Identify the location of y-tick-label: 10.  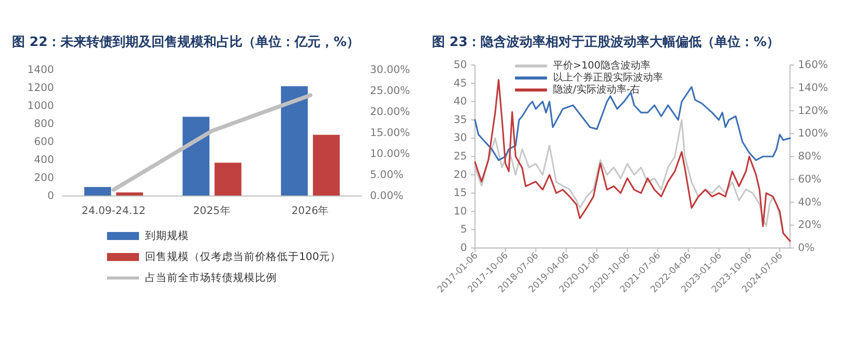
(460, 211).